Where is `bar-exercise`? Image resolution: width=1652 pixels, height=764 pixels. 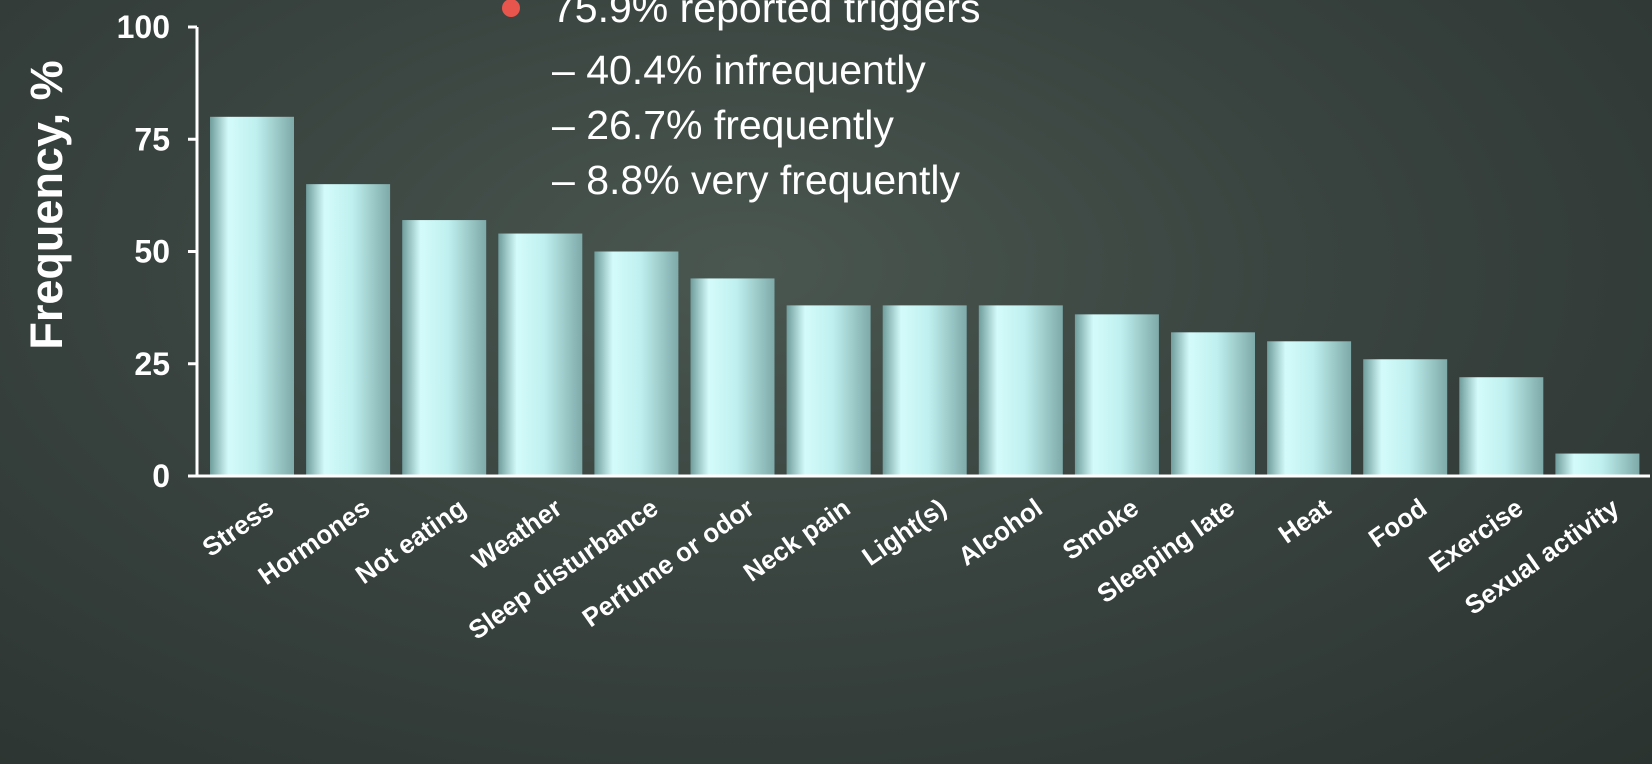 bar-exercise is located at coordinates (1501, 426).